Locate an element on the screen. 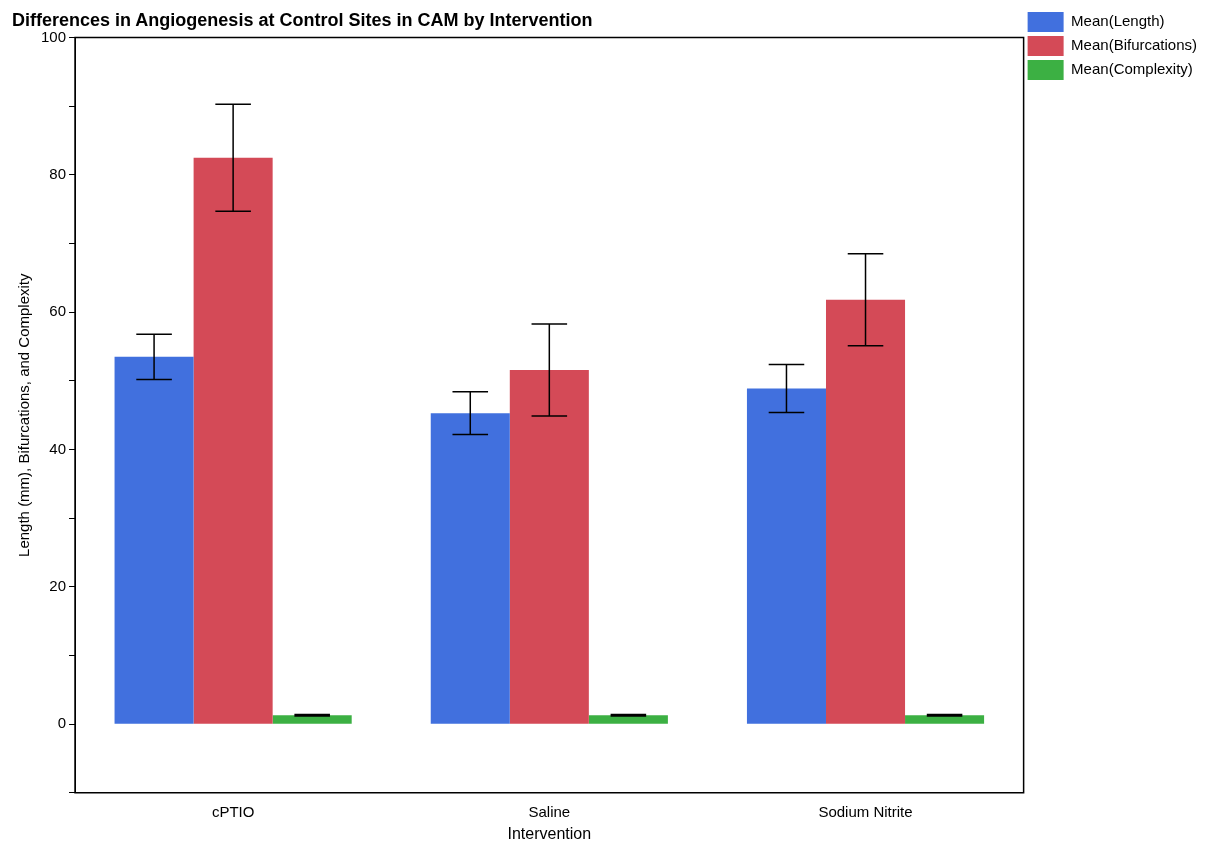 This screenshot has width=1225, height=857. chart-title: Differences in Angiogenesis at Control Sites in CAM by Intervention is located at coordinates (302, 19).